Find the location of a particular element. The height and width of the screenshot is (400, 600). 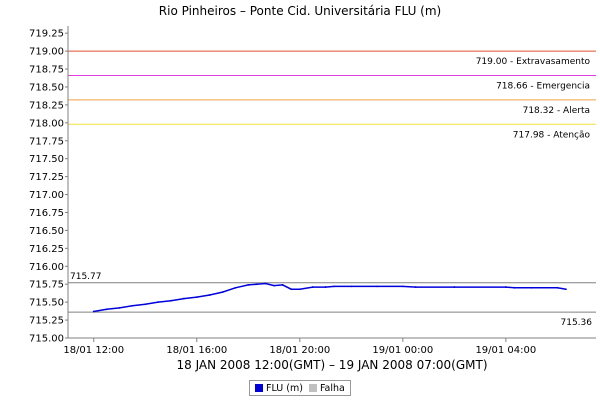

series-line-flu is located at coordinates (330, 297).